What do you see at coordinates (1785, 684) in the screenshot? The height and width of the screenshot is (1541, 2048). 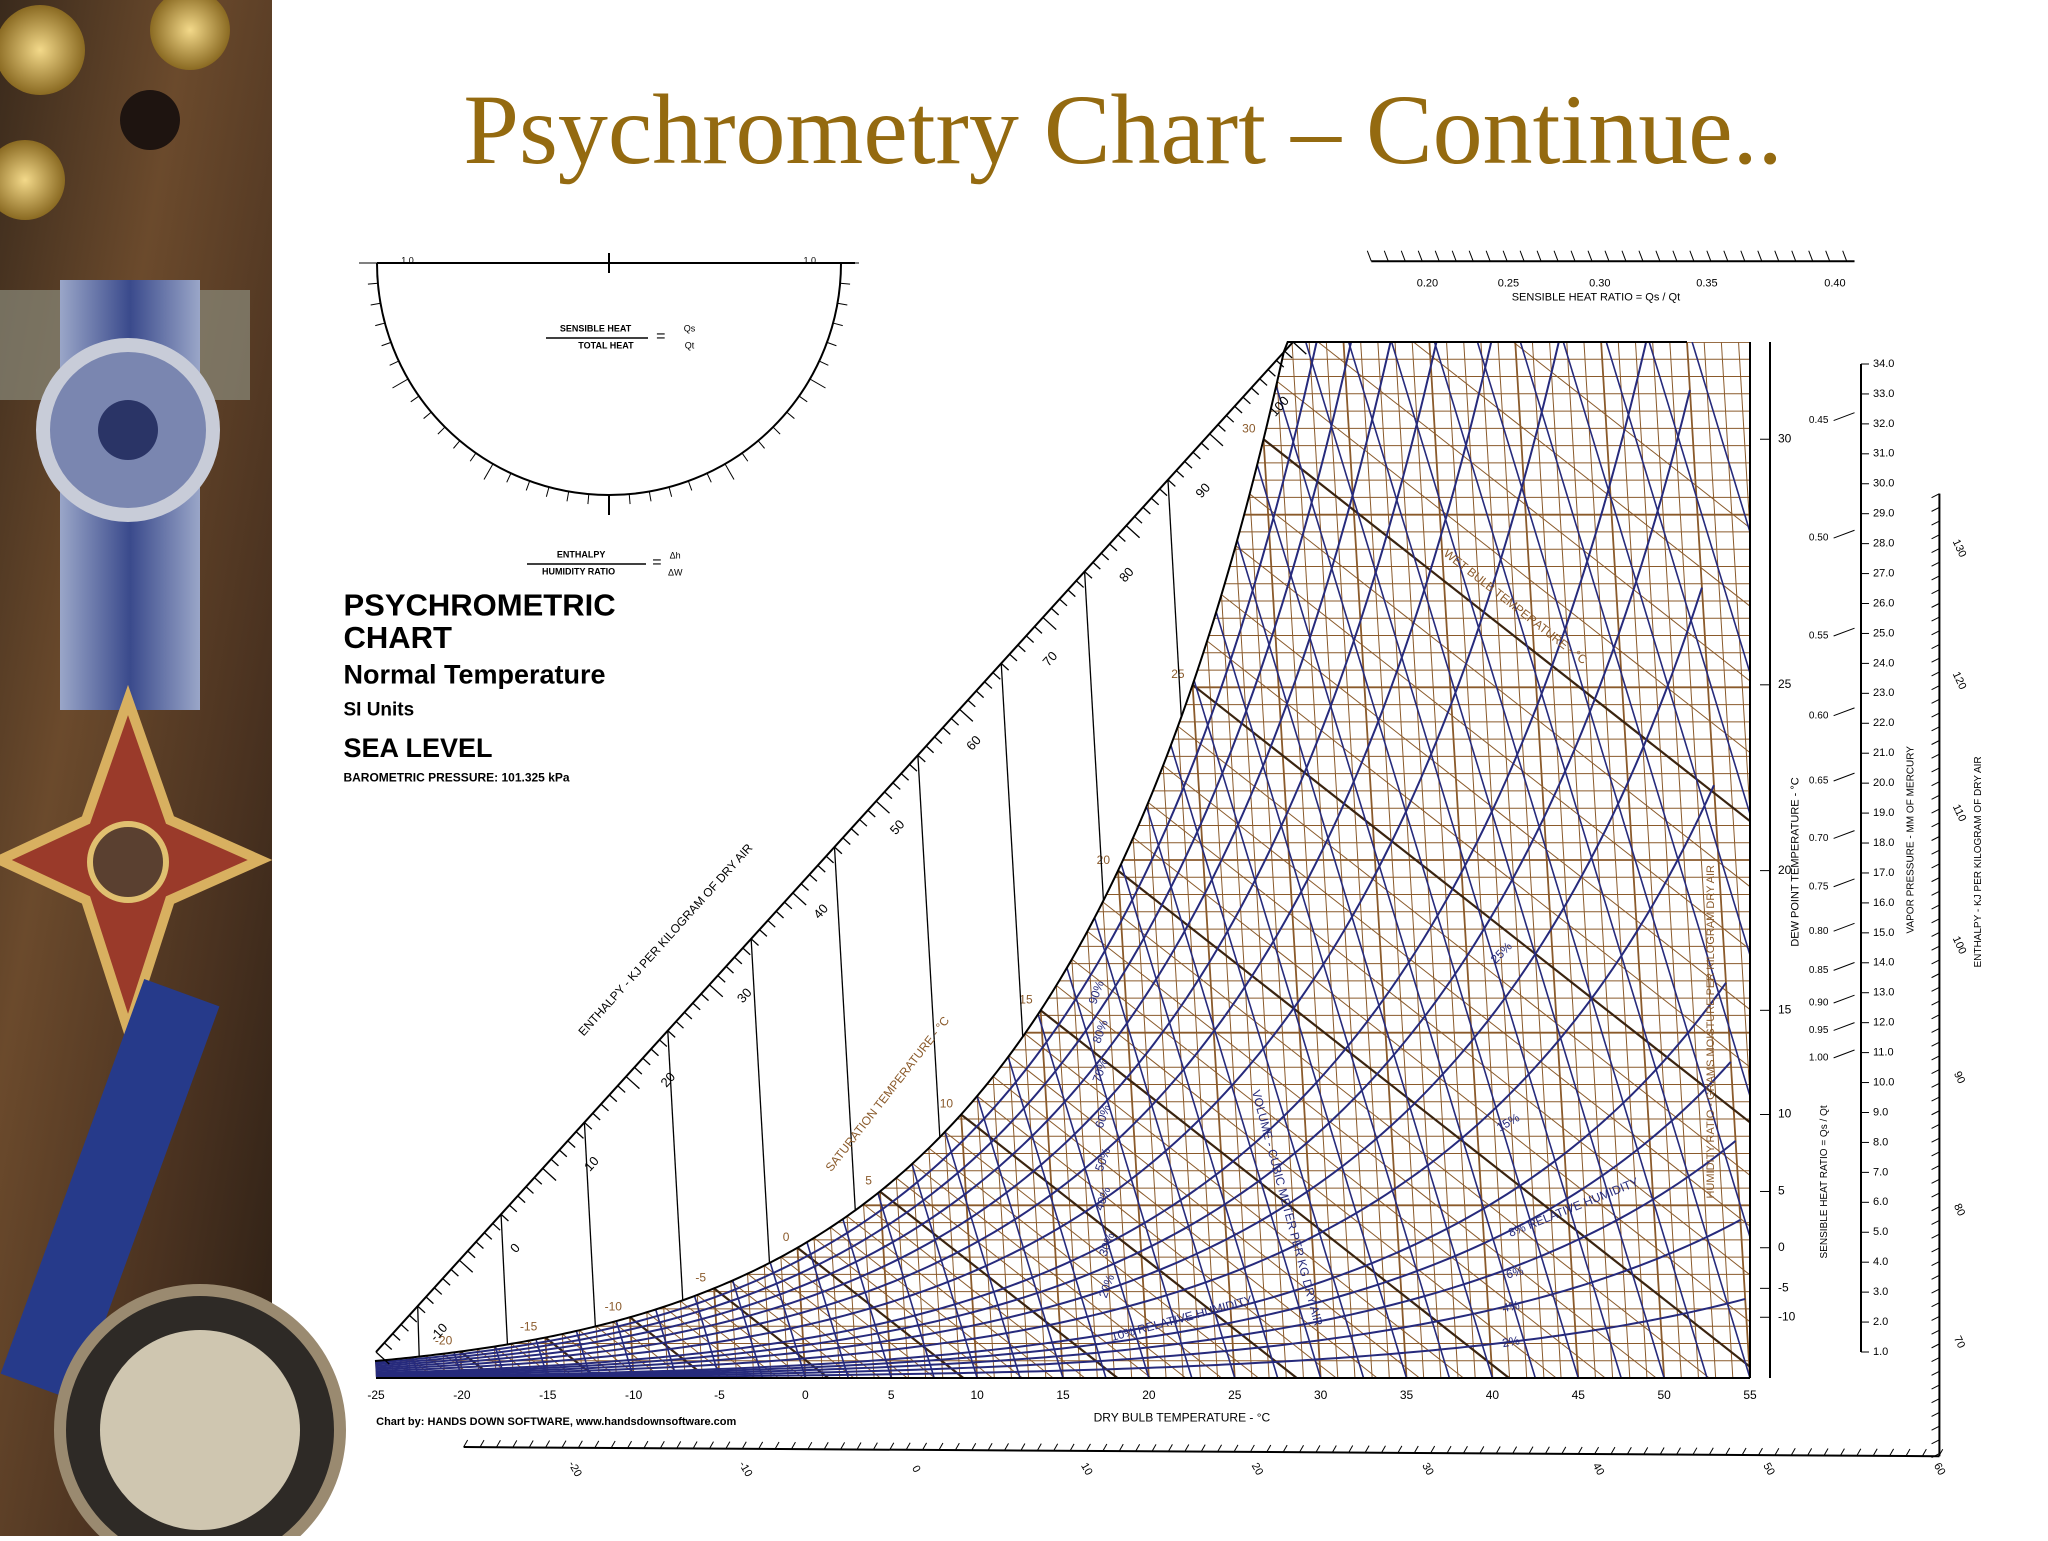 I see `dew-point-tick-label: 25` at bounding box center [1785, 684].